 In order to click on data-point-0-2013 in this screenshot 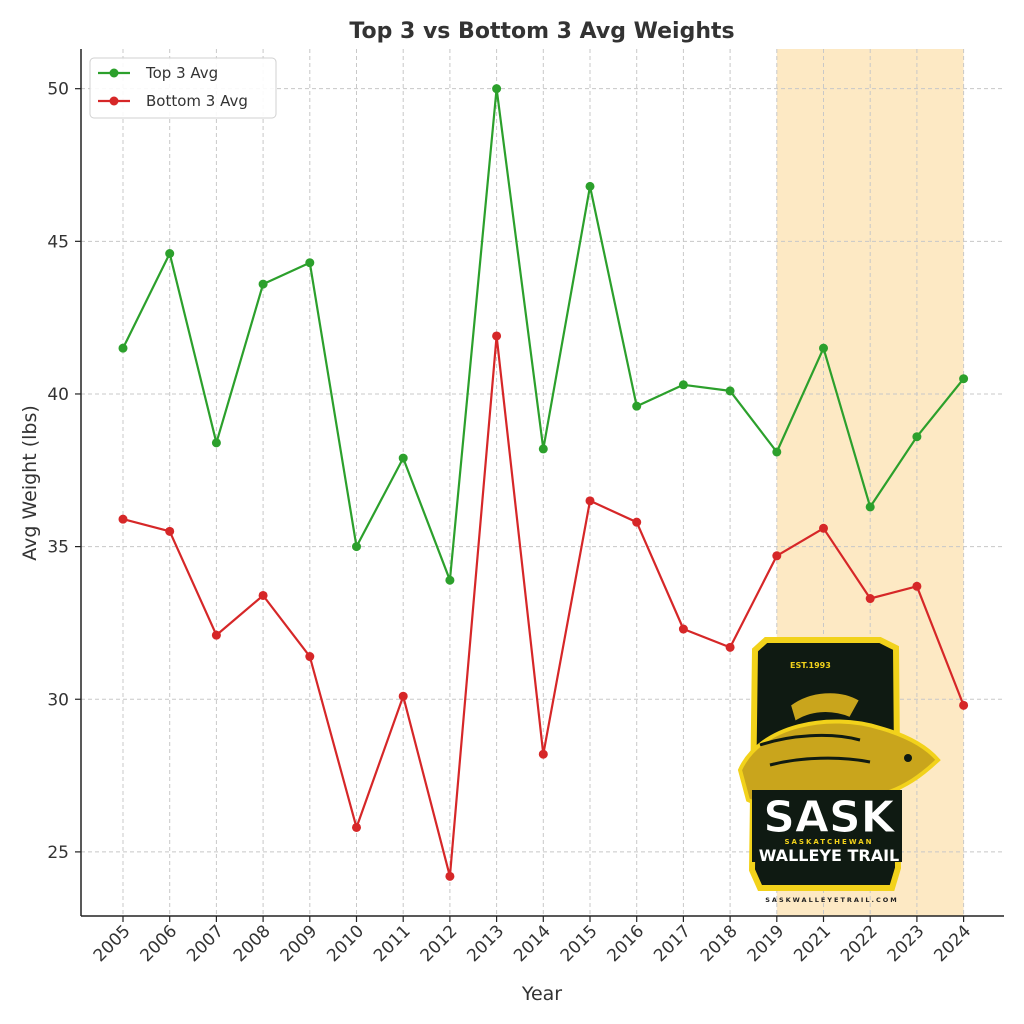, I will do `click(497, 89)`.